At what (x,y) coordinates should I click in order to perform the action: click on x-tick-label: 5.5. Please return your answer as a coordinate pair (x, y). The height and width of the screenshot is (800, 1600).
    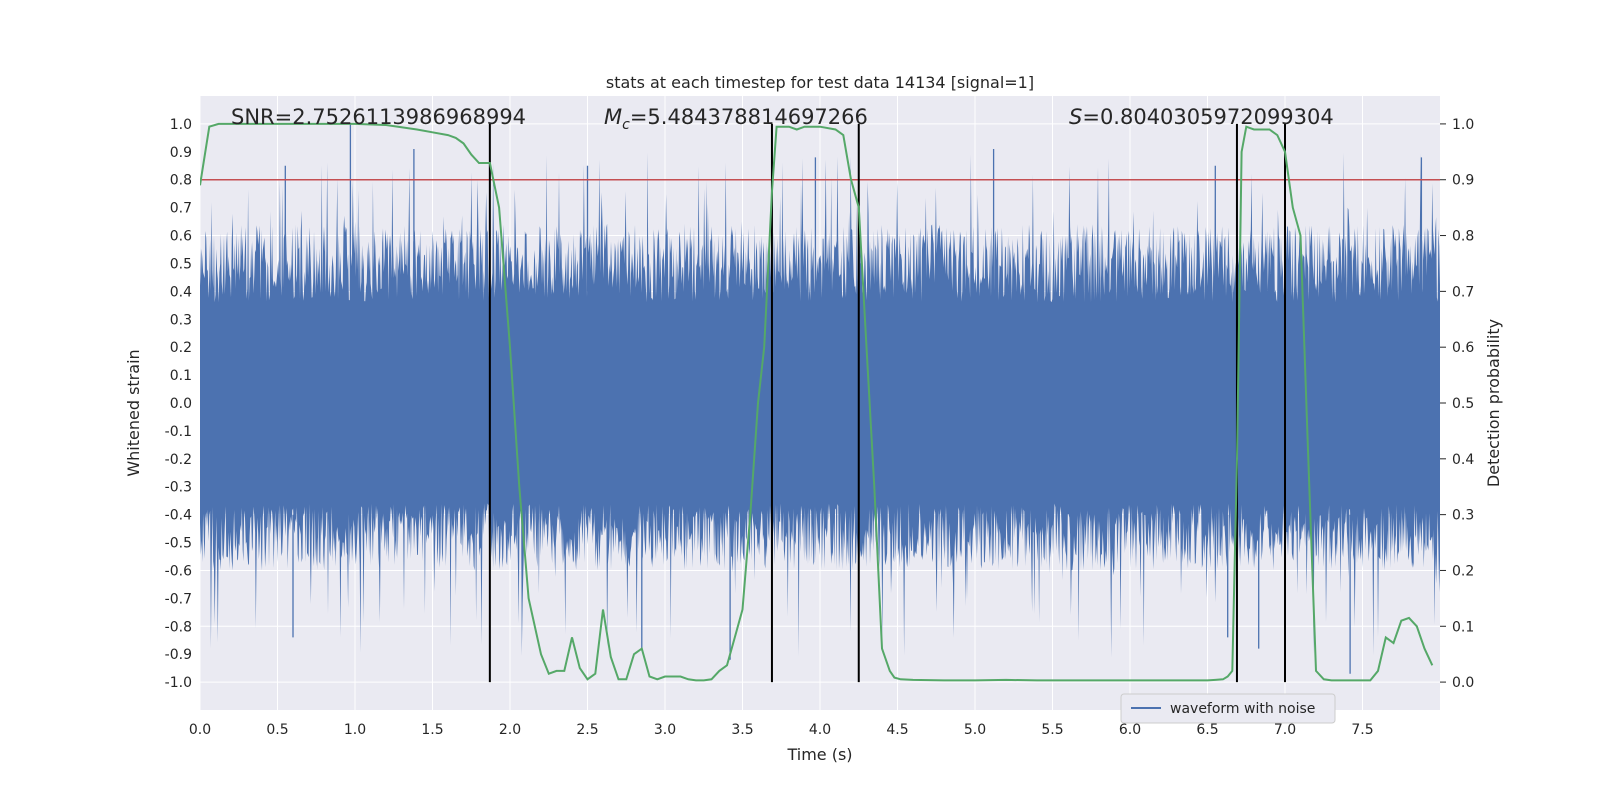
    Looking at the image, I should click on (1052, 730).